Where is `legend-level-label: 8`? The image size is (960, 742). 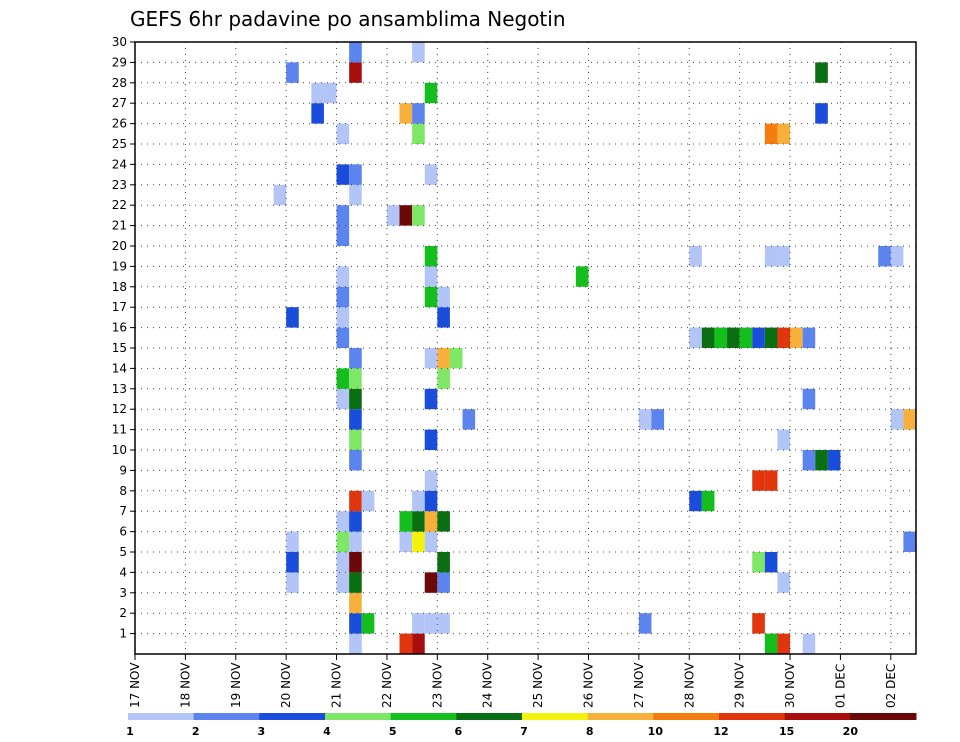 legend-level-label: 8 is located at coordinates (590, 731).